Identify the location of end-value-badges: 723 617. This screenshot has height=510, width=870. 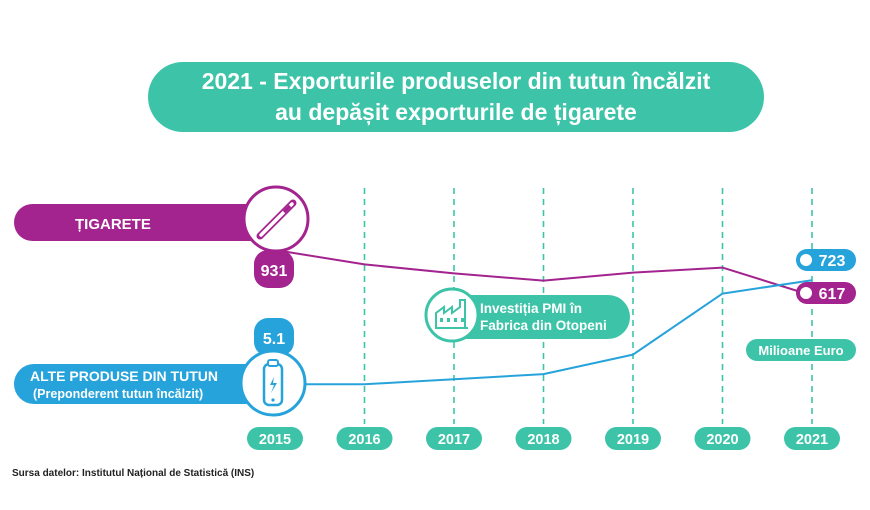
(826, 276).